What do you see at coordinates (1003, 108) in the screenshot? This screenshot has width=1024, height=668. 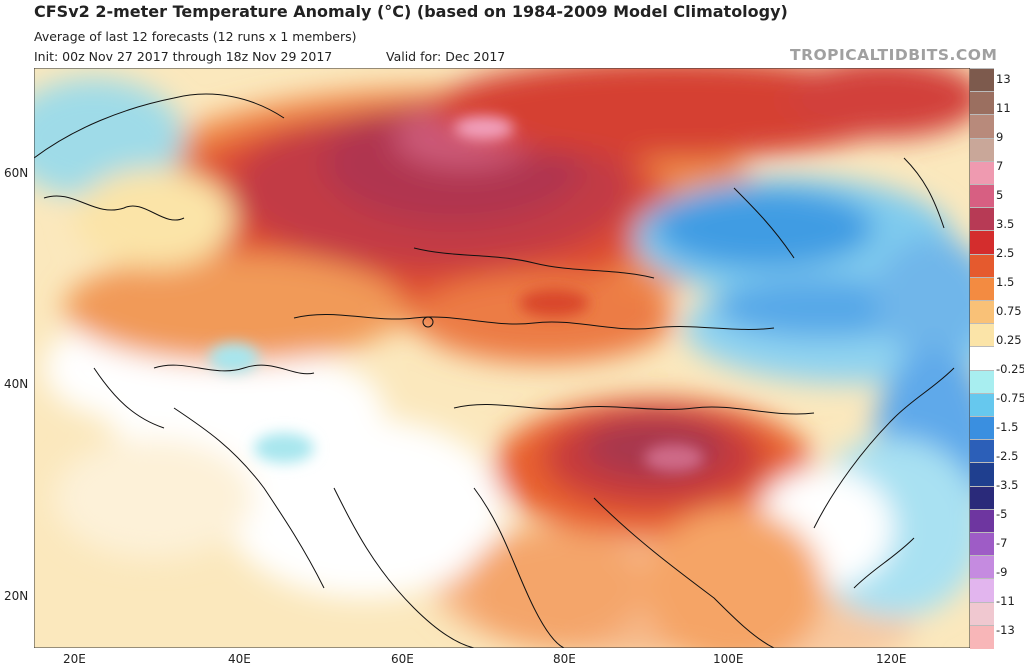 I see `colorbar-label: 11` at bounding box center [1003, 108].